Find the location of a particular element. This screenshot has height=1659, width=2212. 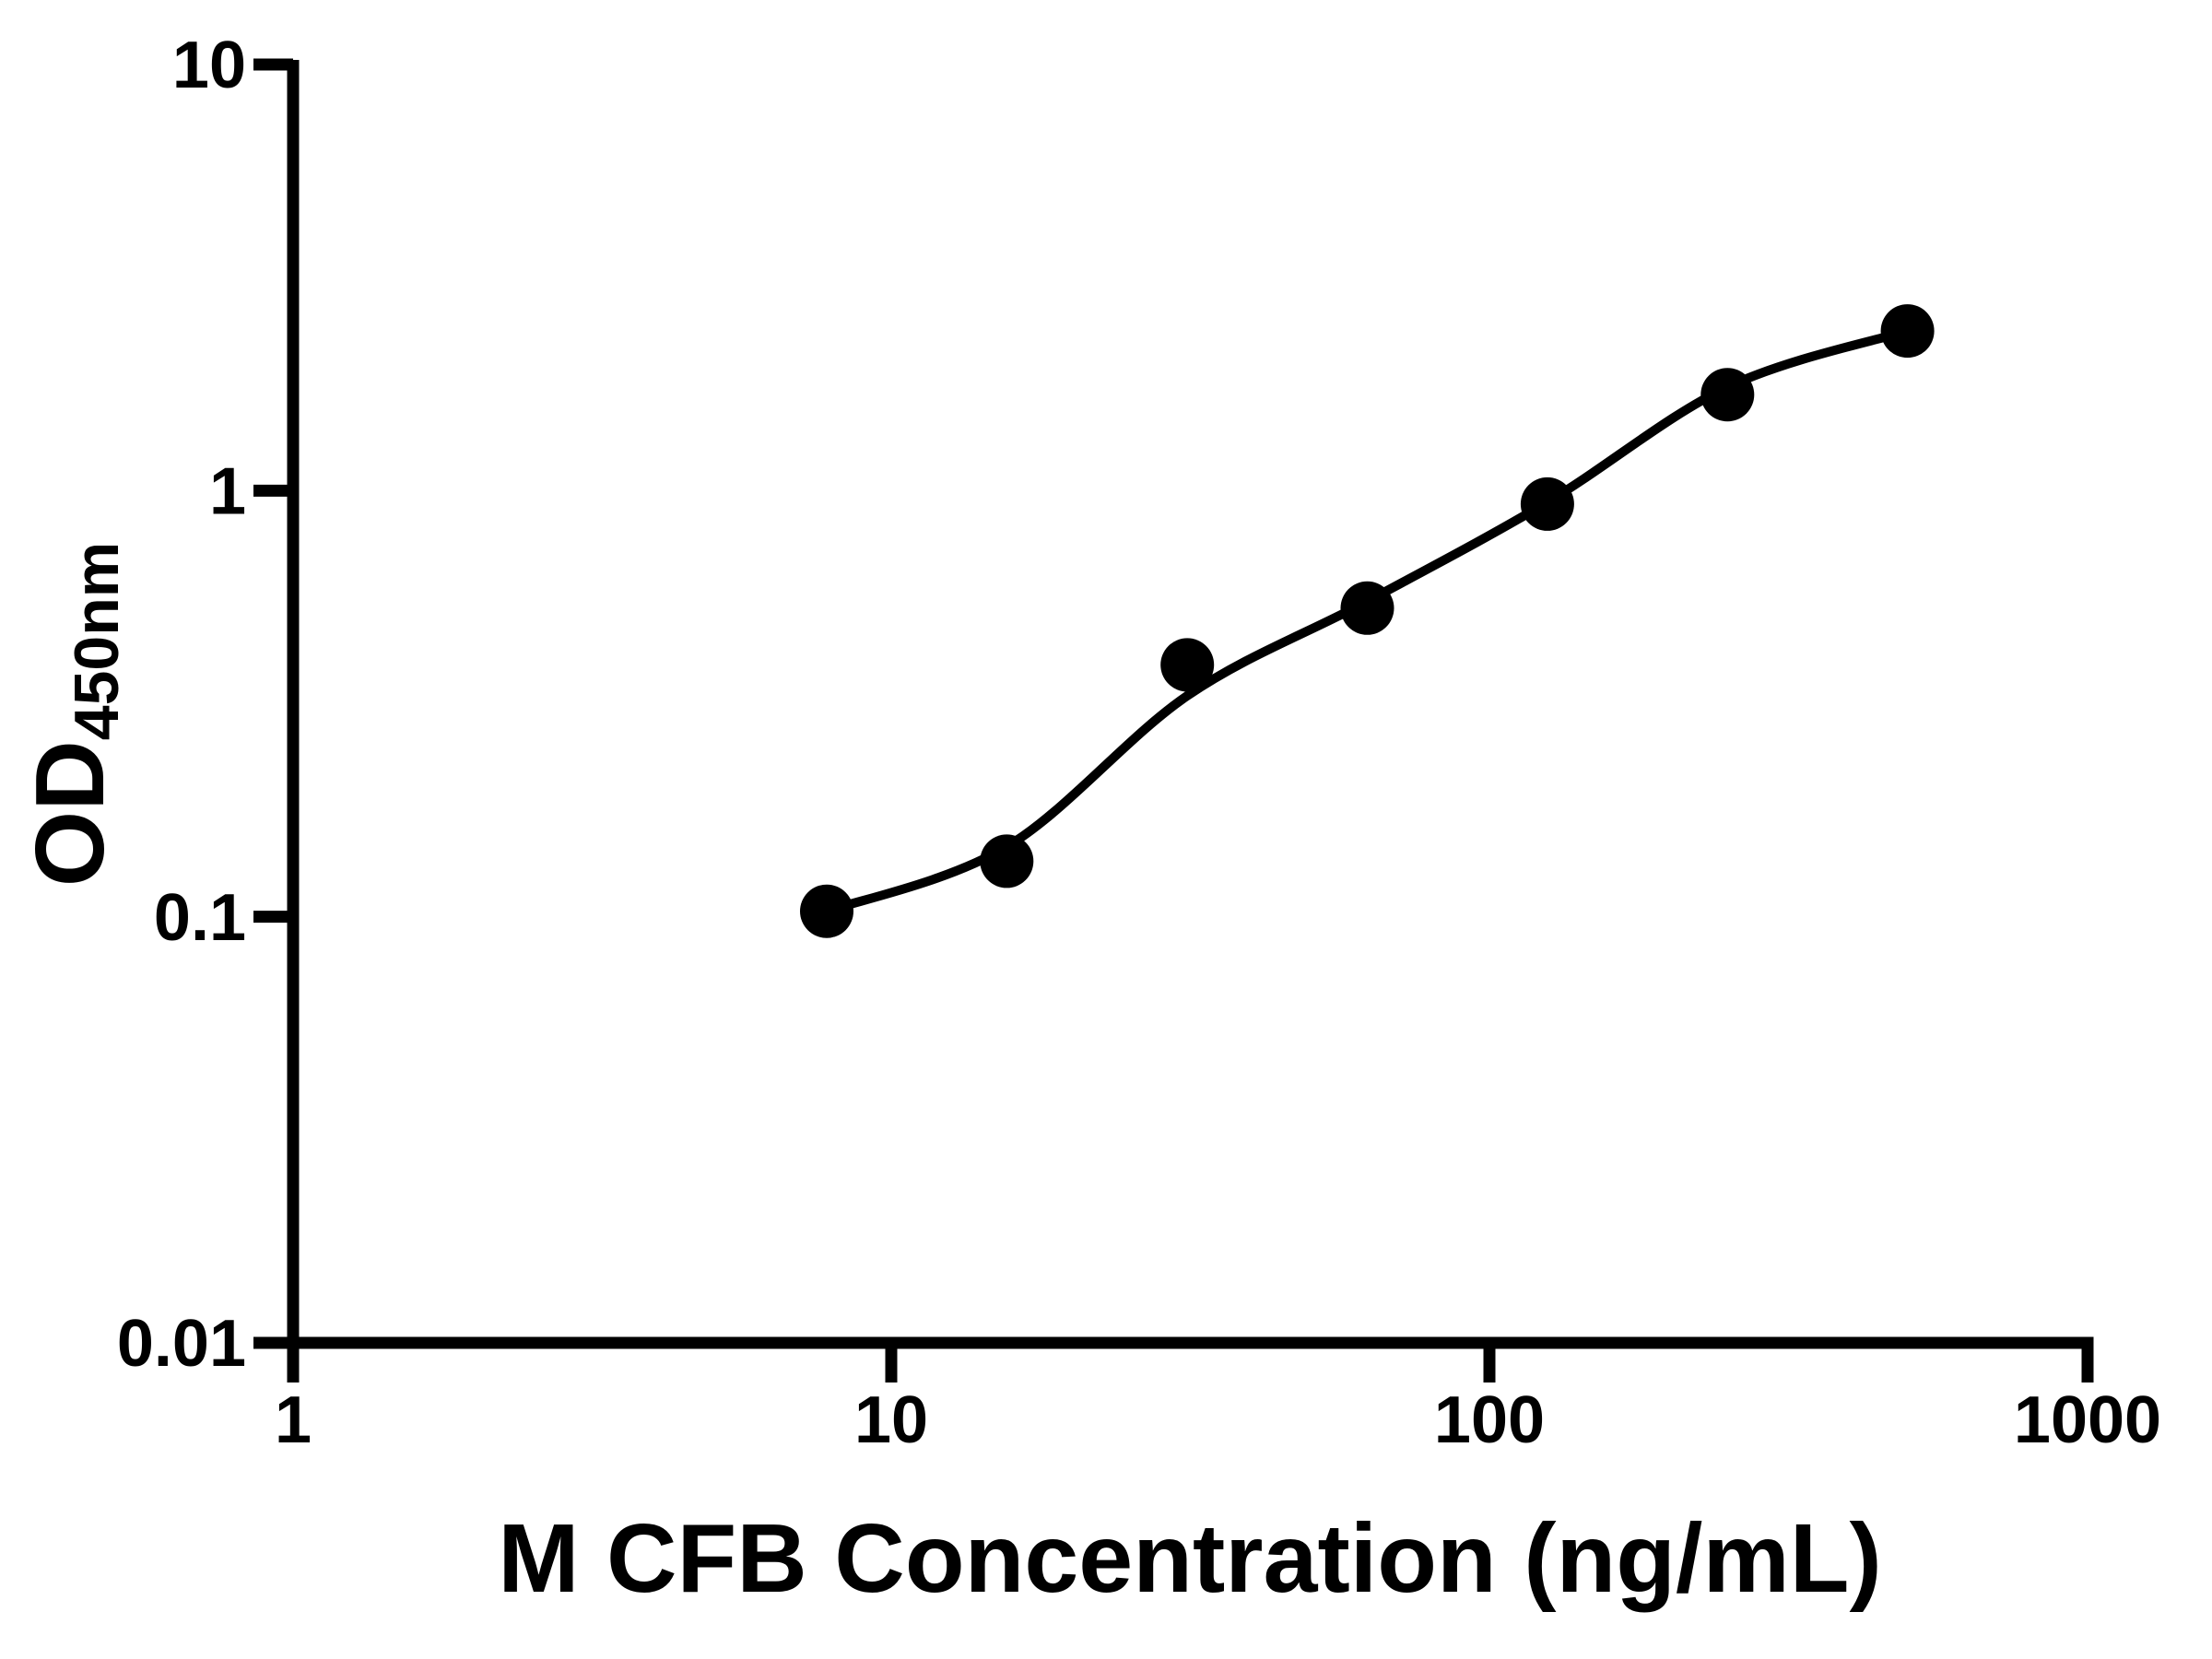

x-ticks is located at coordinates (1190, 1362).